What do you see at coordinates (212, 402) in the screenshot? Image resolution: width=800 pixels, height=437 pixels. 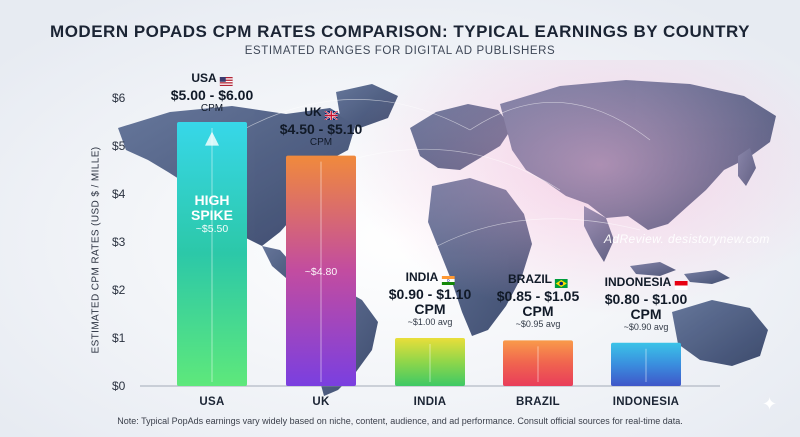 I see `x-tick-label: USA` at bounding box center [212, 402].